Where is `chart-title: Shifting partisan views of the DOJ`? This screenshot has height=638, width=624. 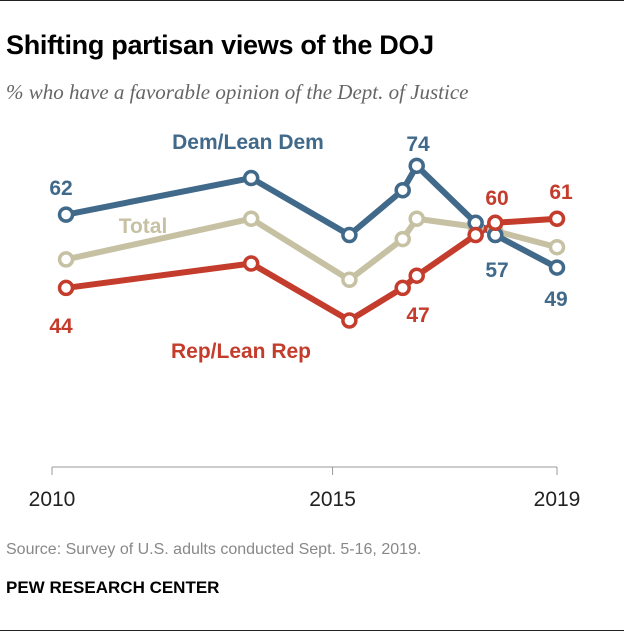
chart-title: Shifting partisan views of the DOJ is located at coordinates (220, 45).